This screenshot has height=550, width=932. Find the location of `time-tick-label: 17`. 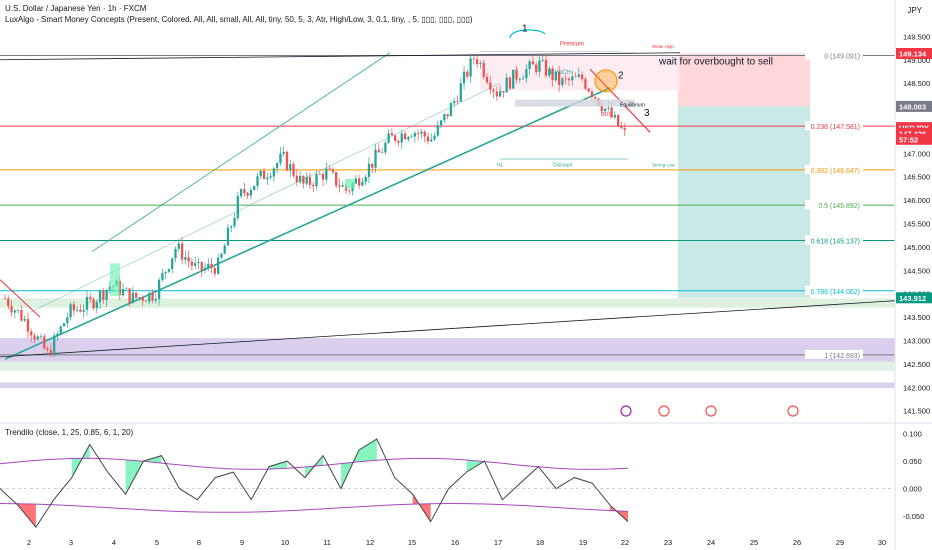

time-tick-label: 17 is located at coordinates (498, 542).